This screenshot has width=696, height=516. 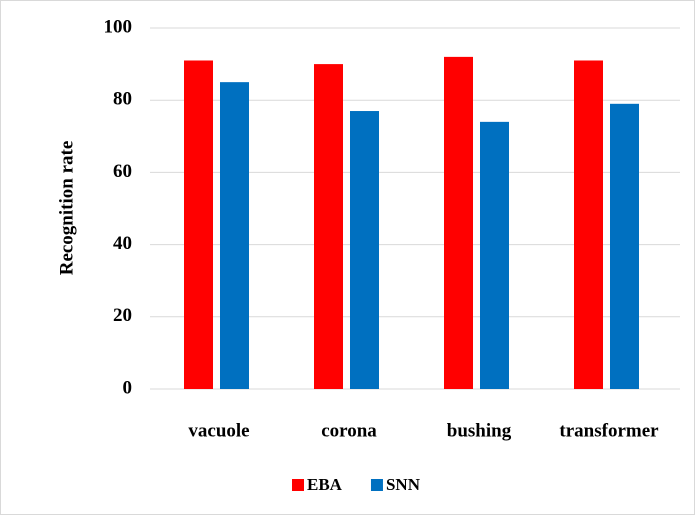 I want to click on y-axis-label: Recognition rate, so click(x=66, y=208).